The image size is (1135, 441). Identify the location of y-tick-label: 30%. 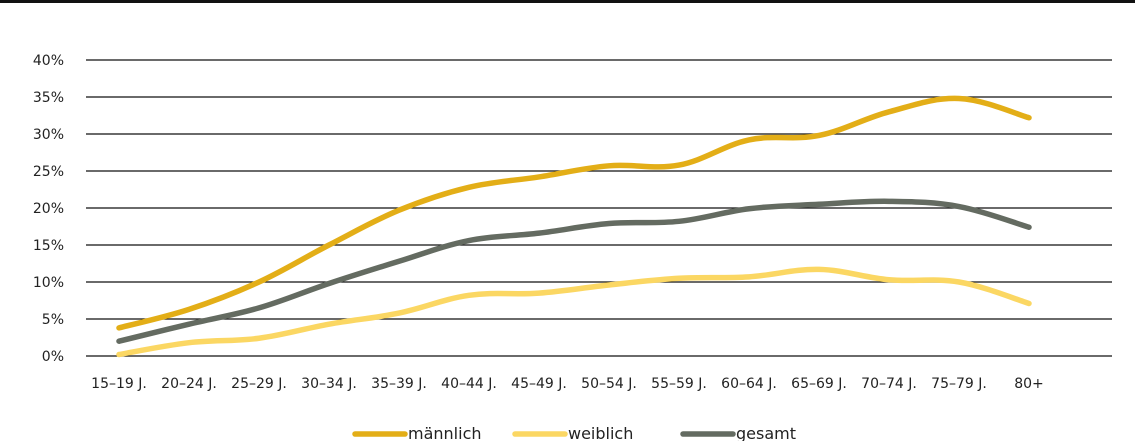
(48, 135).